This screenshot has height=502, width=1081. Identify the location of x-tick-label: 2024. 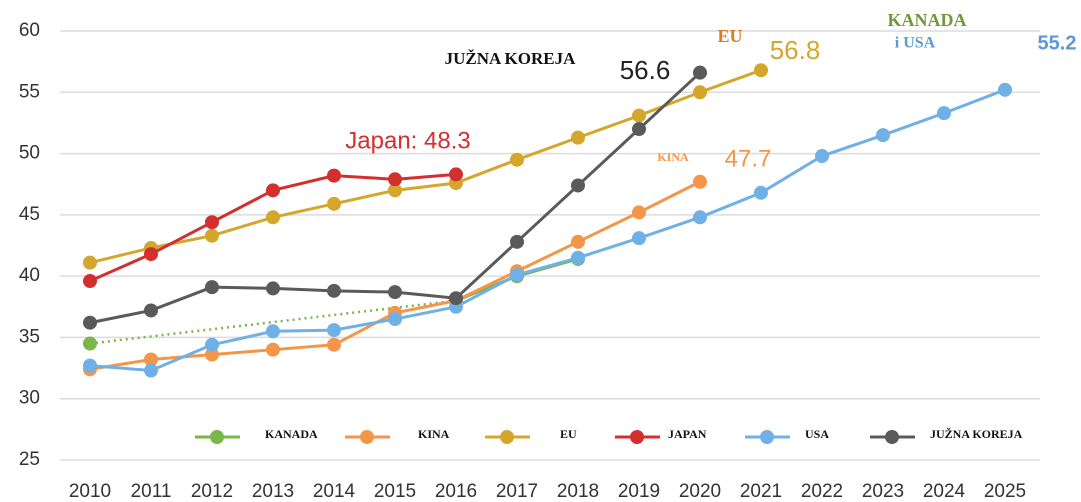
(944, 491).